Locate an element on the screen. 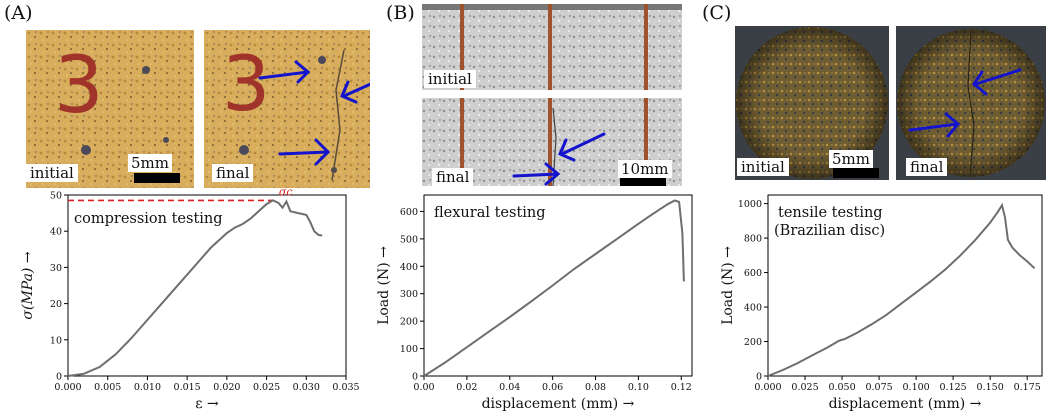 The width and height of the screenshot is (1052, 413). y-tick-label: 30 is located at coordinates (56, 268).